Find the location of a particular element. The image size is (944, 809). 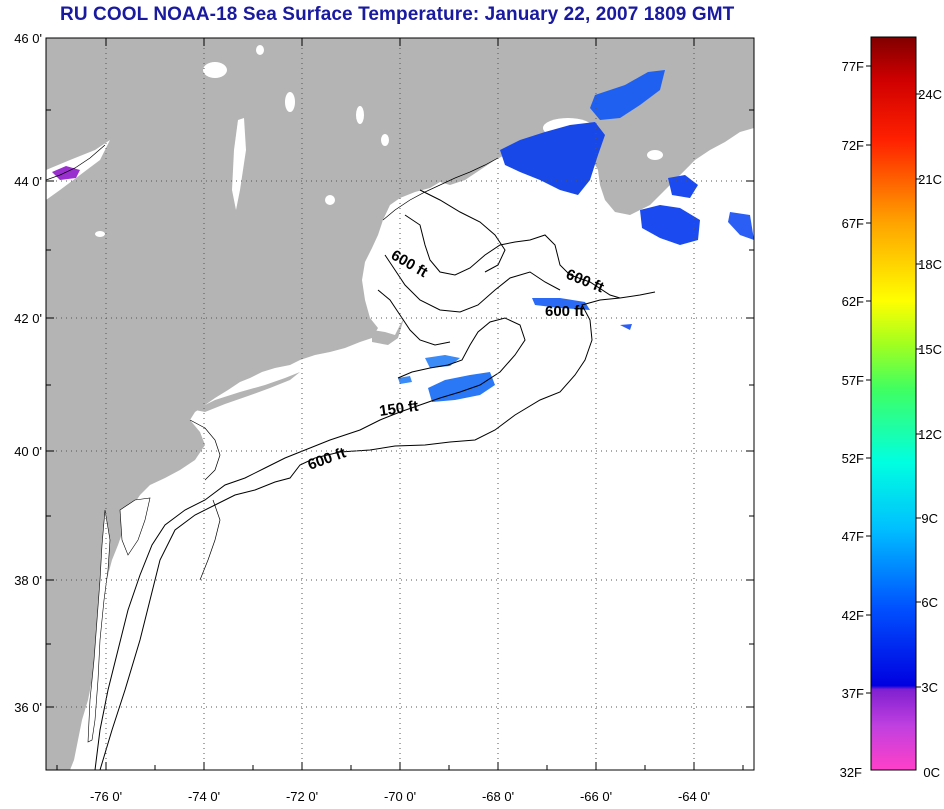

scale-label-57f: 57F is located at coordinates (853, 380).